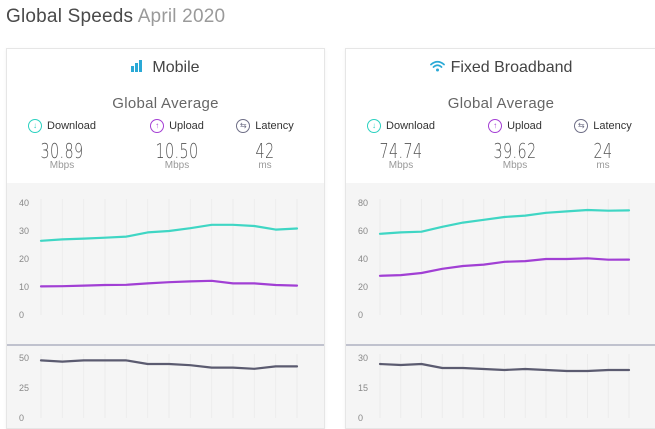  Describe the element at coordinates (62, 151) in the screenshot. I see `metric-value: 30.89` at that location.